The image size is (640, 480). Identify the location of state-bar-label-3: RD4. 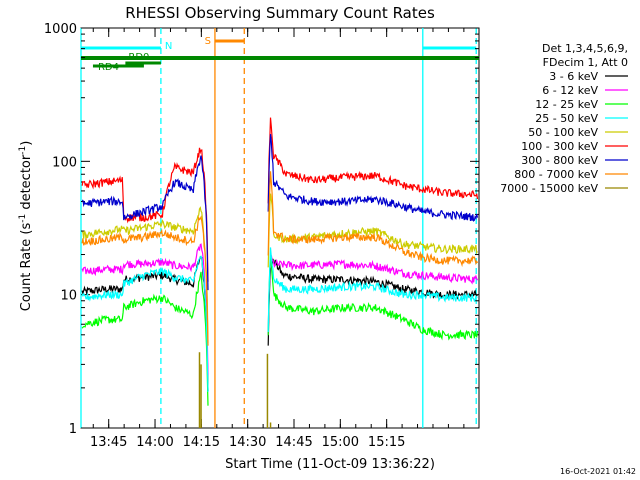
(108, 67).